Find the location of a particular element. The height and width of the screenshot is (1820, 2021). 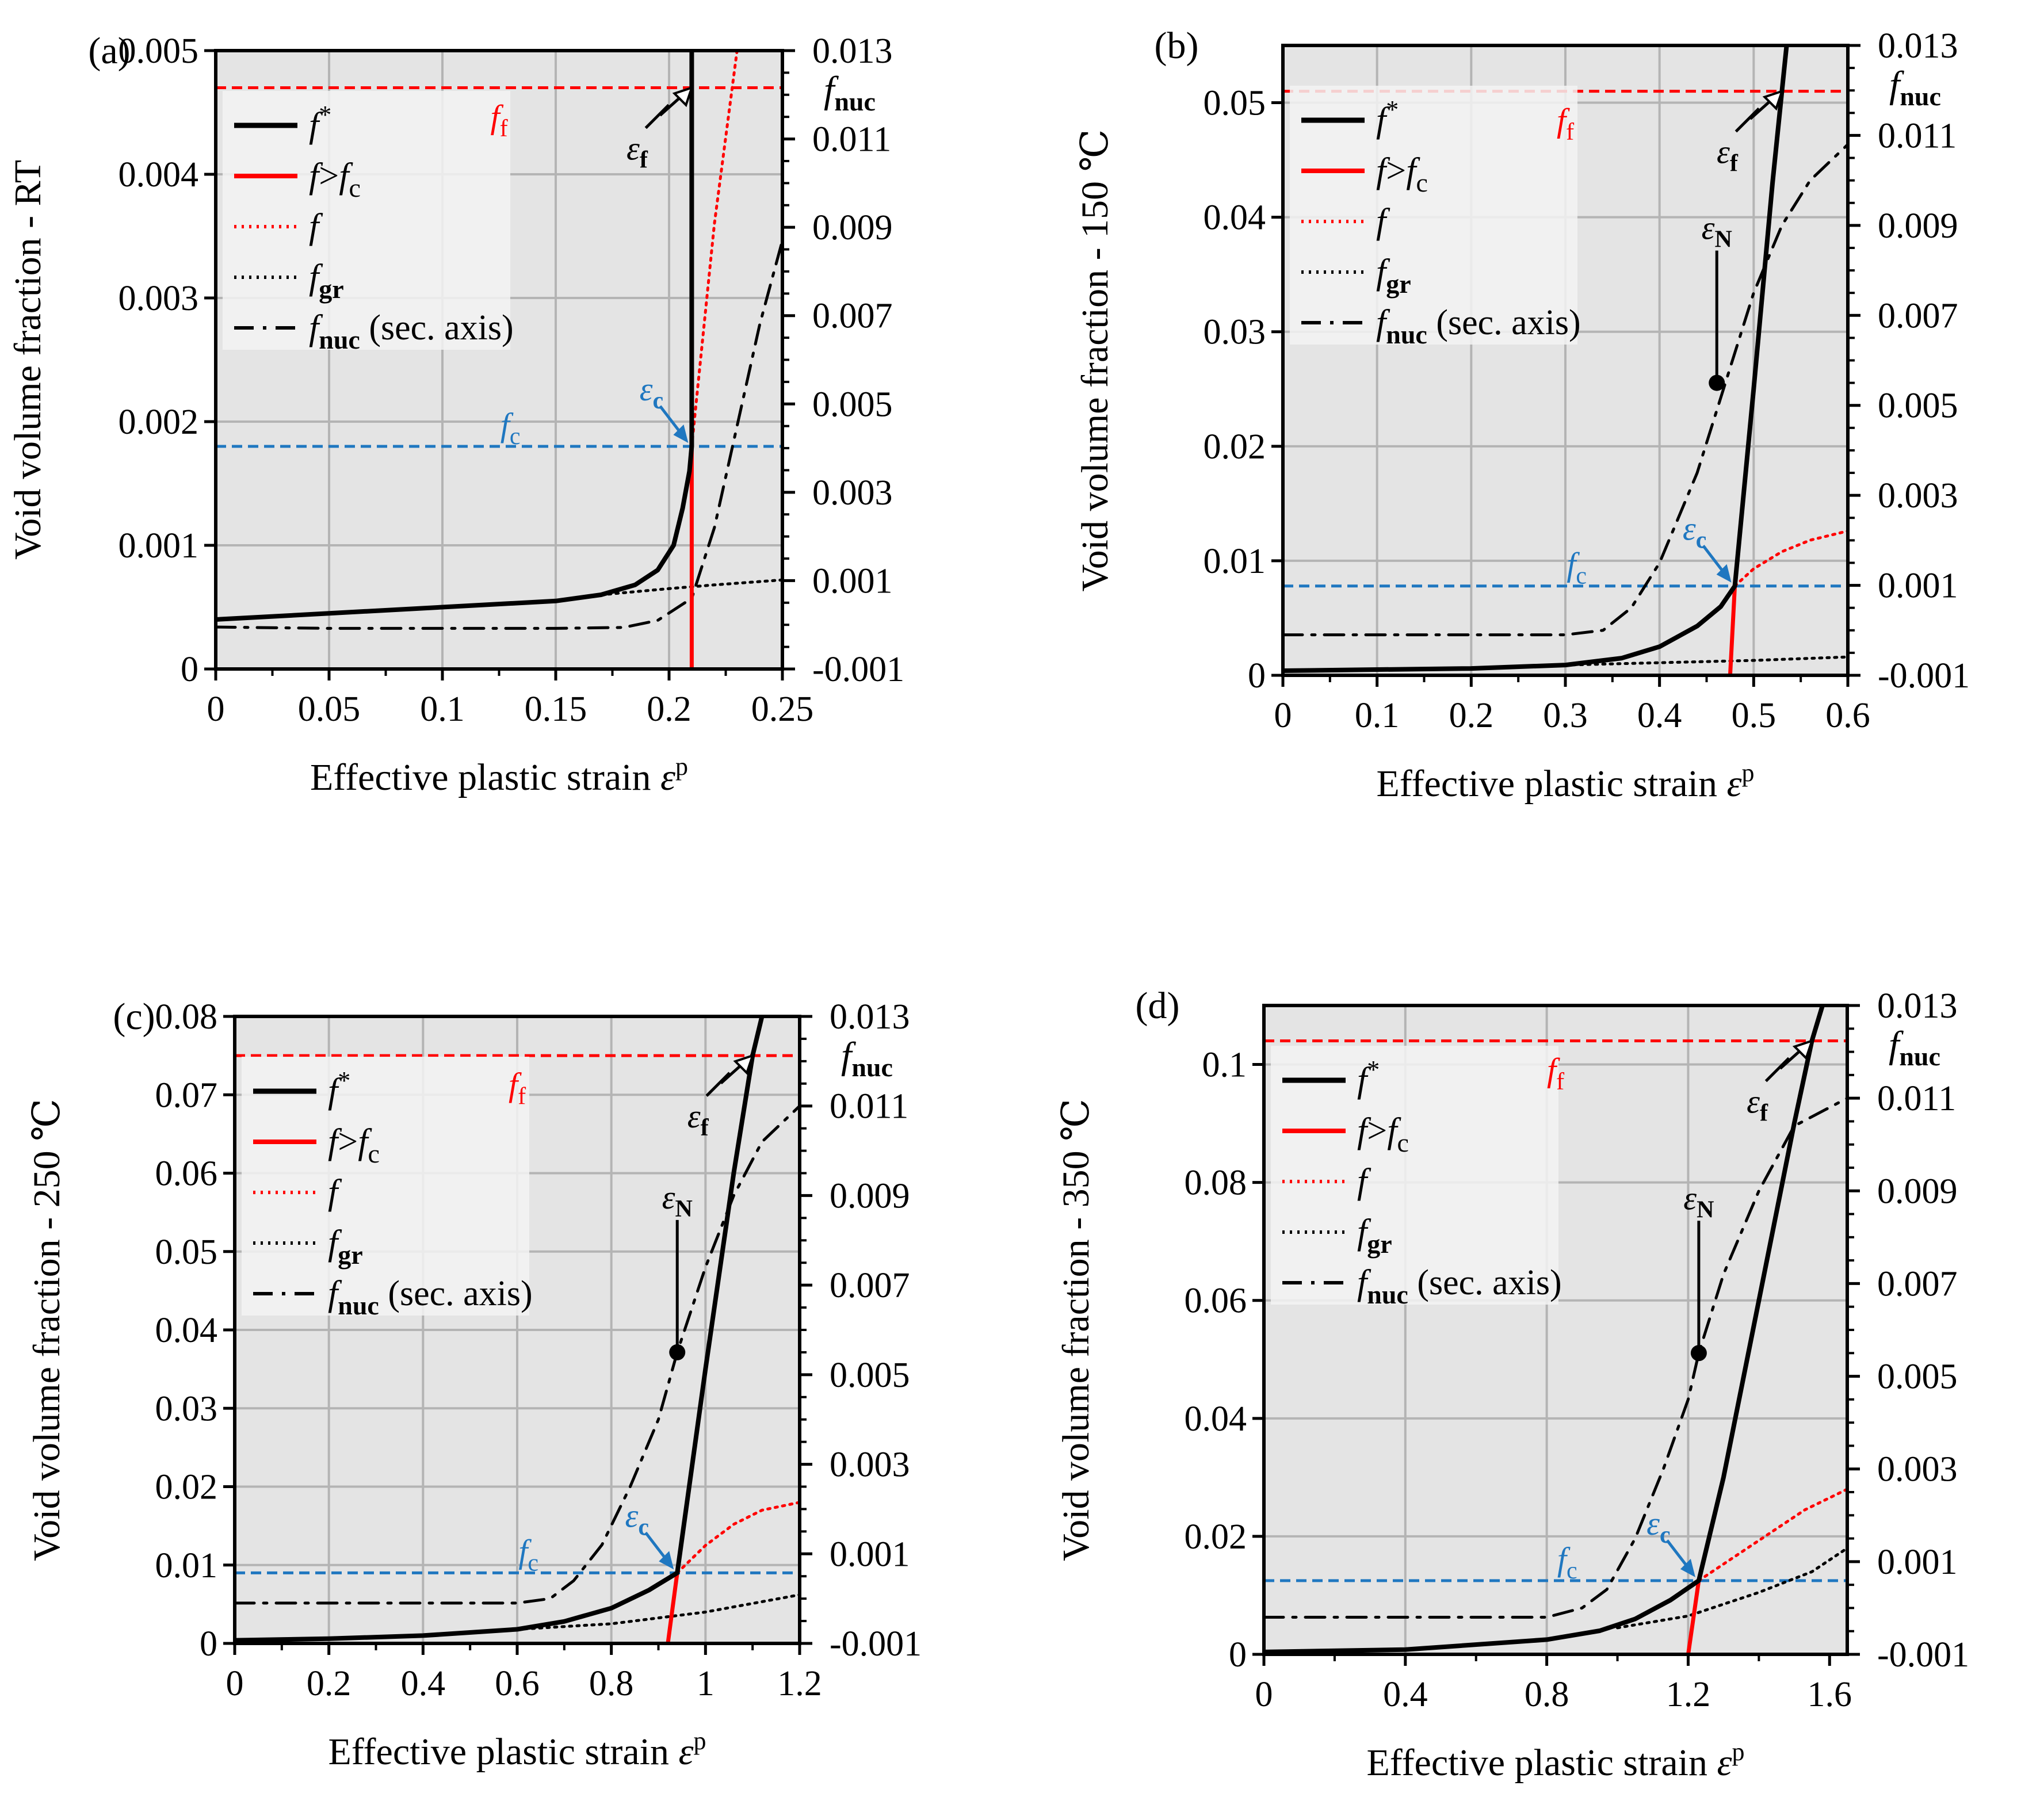

y-axis-label: Void volume fraction - RT is located at coordinates (28, 360).